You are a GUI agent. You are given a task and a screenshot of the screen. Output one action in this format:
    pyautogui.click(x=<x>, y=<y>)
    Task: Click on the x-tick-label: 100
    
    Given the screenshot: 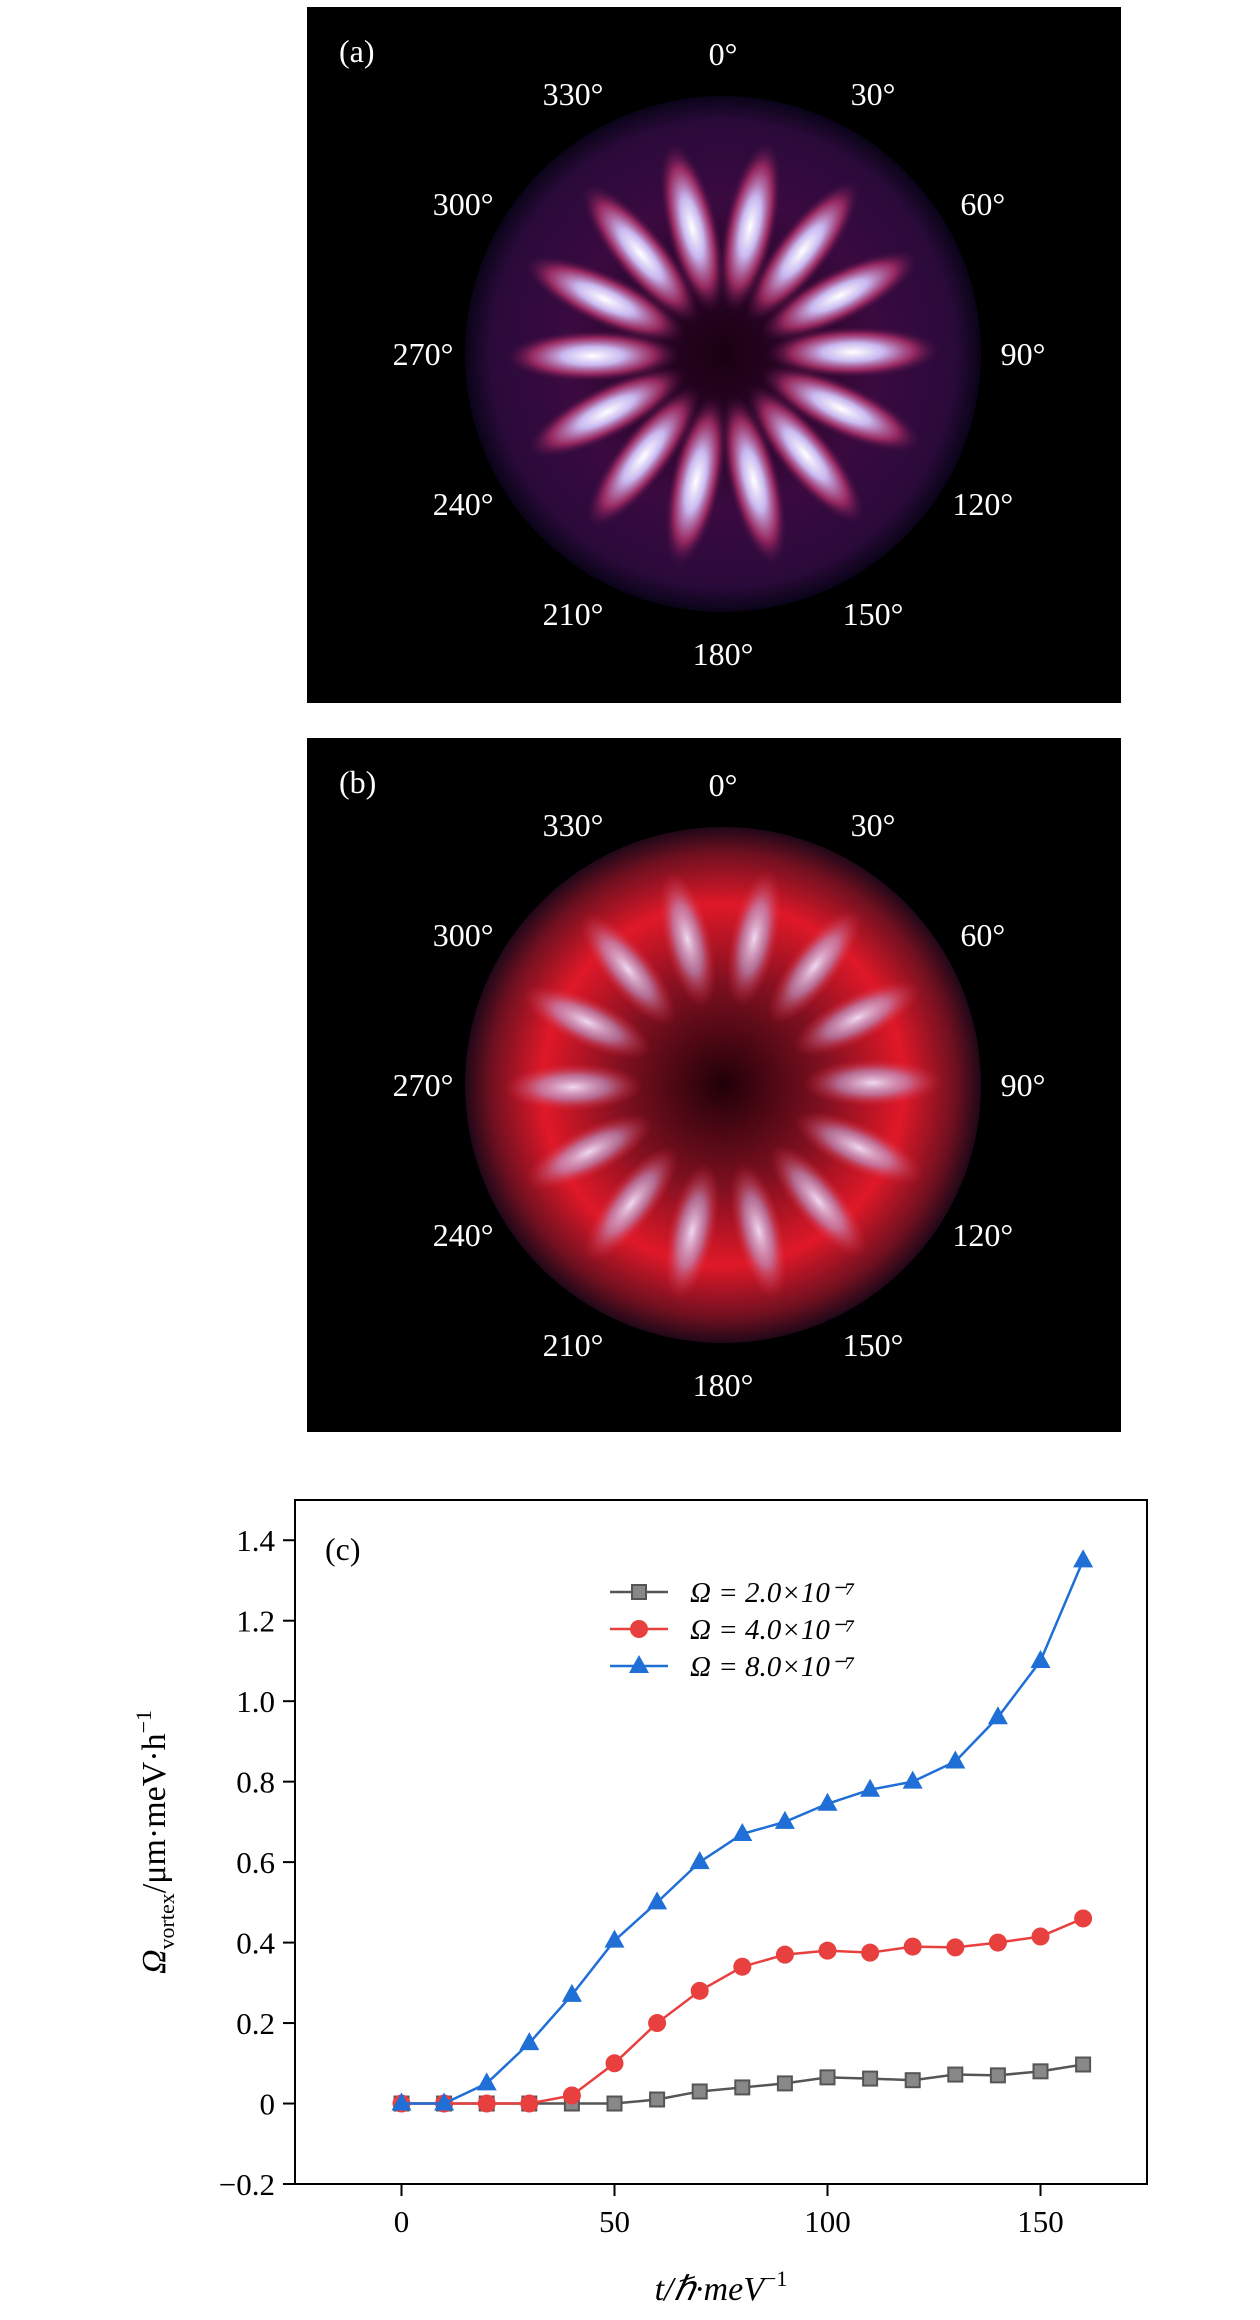 What is the action you would take?
    pyautogui.click(x=827, y=2221)
    